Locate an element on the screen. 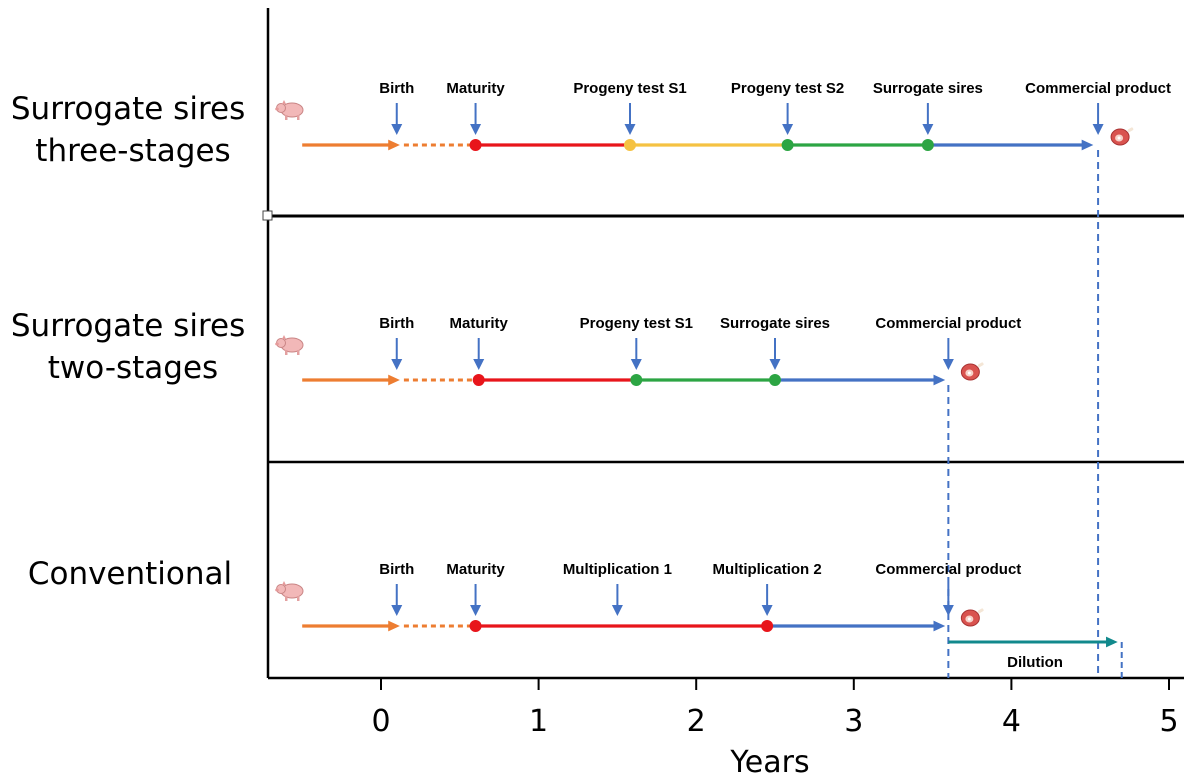 The width and height of the screenshot is (1184, 778). event-label-3: Progeny test S2 is located at coordinates (787, 88).